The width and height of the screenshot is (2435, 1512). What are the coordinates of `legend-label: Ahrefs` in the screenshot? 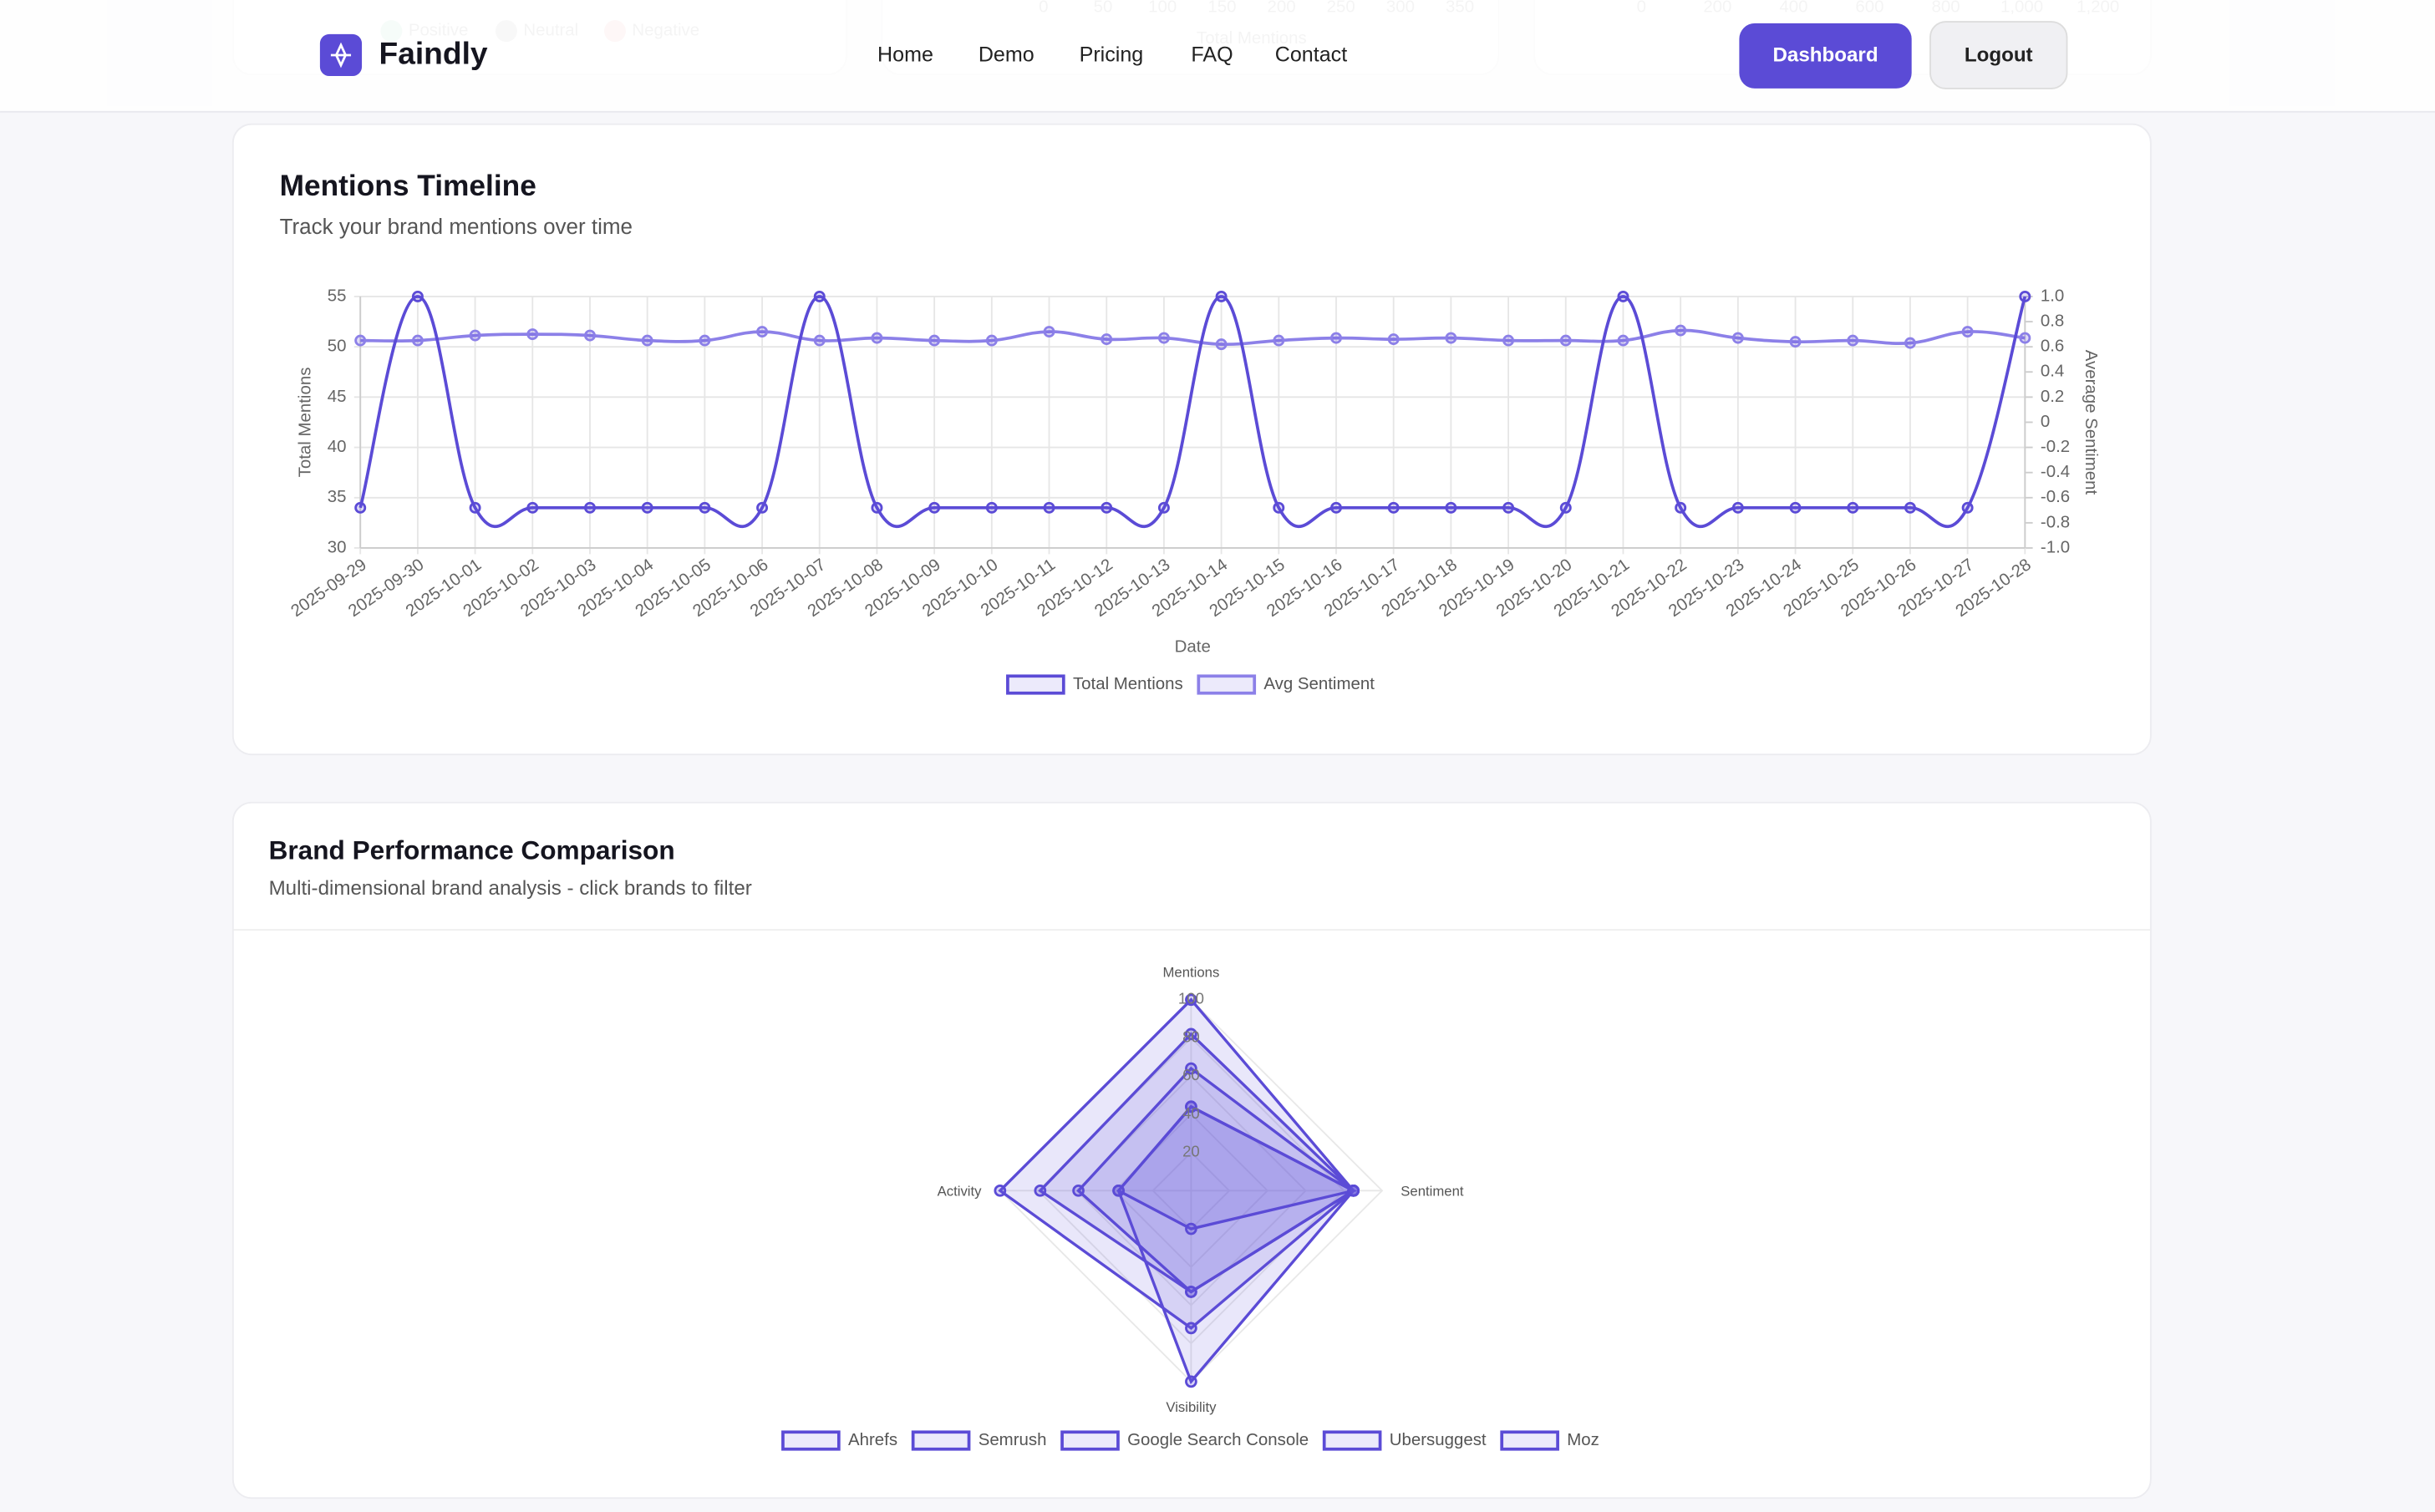 It's located at (872, 1439).